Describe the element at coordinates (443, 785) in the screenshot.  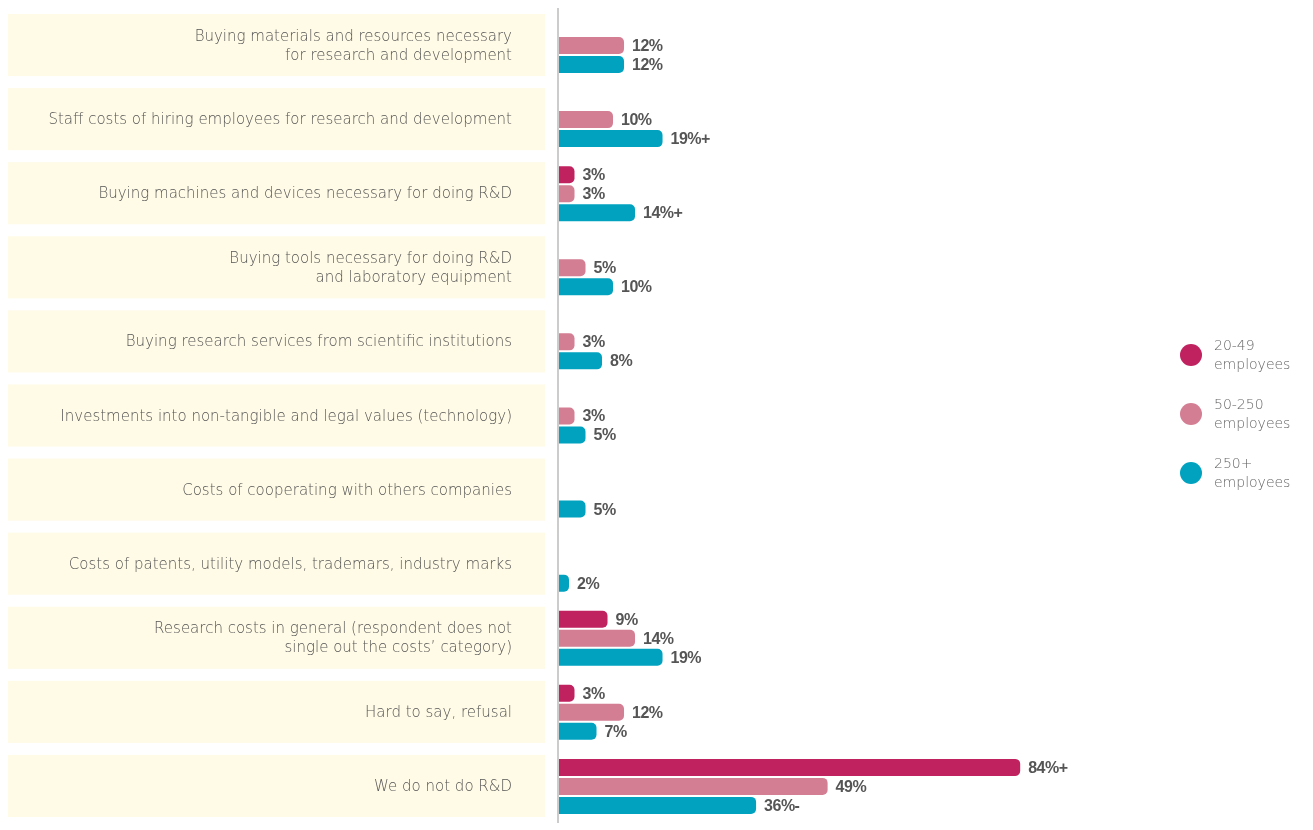
I see `y-tick-label: We do not do R&D` at that location.